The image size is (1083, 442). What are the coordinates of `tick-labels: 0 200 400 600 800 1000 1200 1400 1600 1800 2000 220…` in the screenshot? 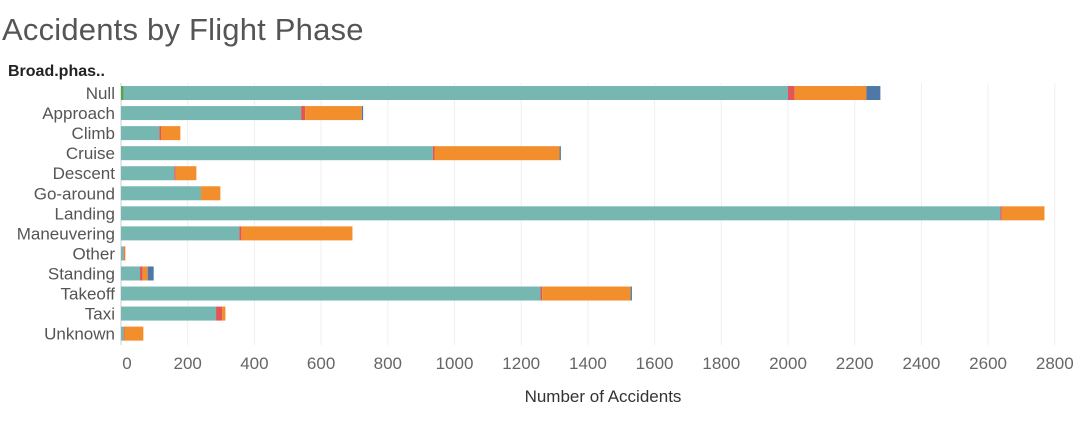 It's located at (597, 363).